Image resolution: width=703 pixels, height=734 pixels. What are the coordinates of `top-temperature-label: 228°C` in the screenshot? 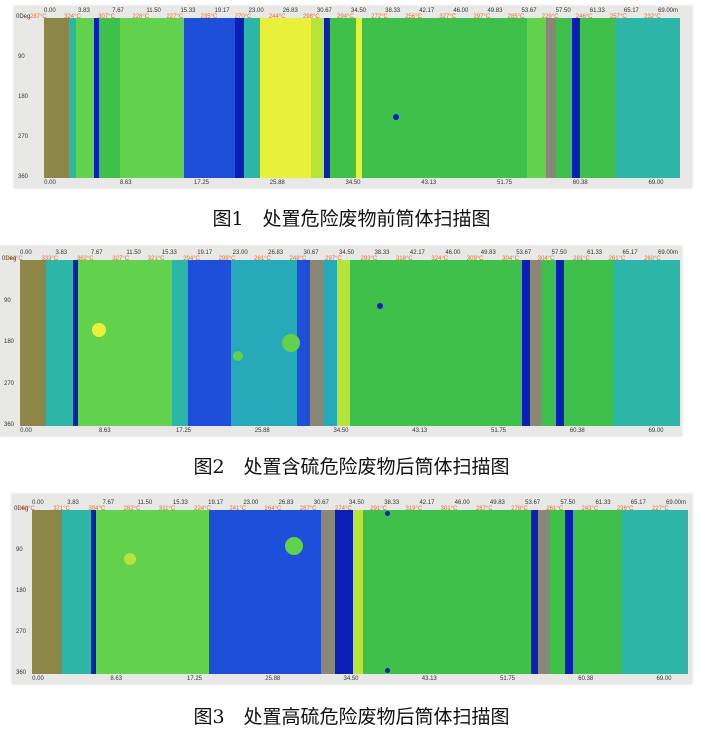 It's located at (141, 17).